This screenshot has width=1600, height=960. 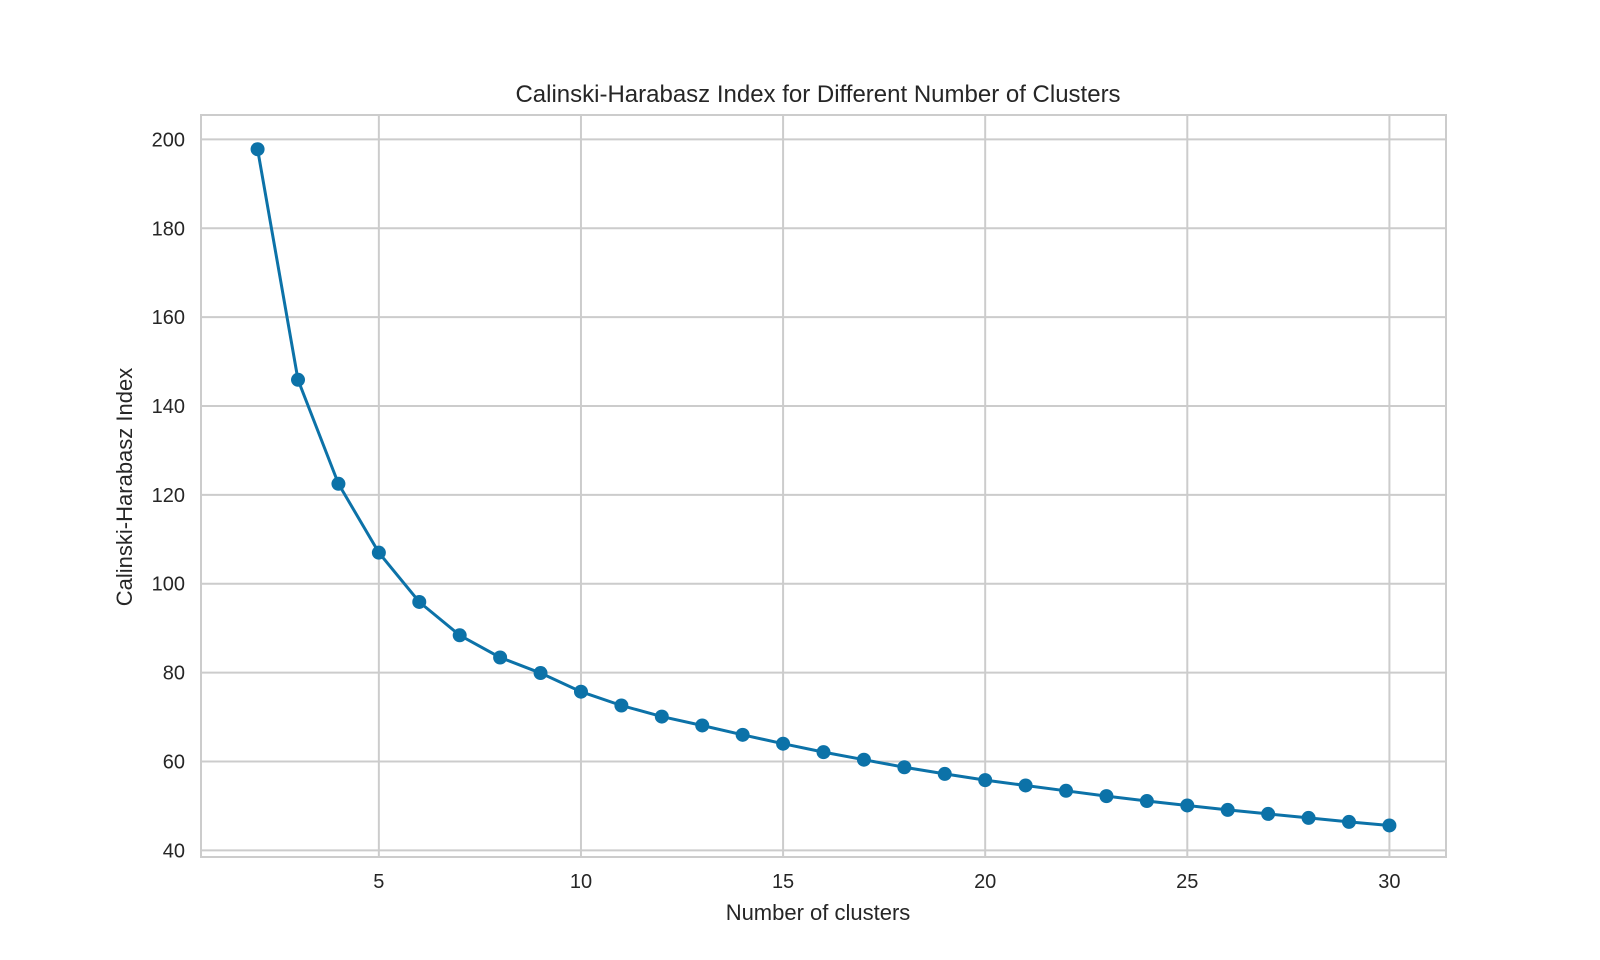 What do you see at coordinates (886, 882) in the screenshot?
I see `x-tick-labels: 5 10 15 20 25 30` at bounding box center [886, 882].